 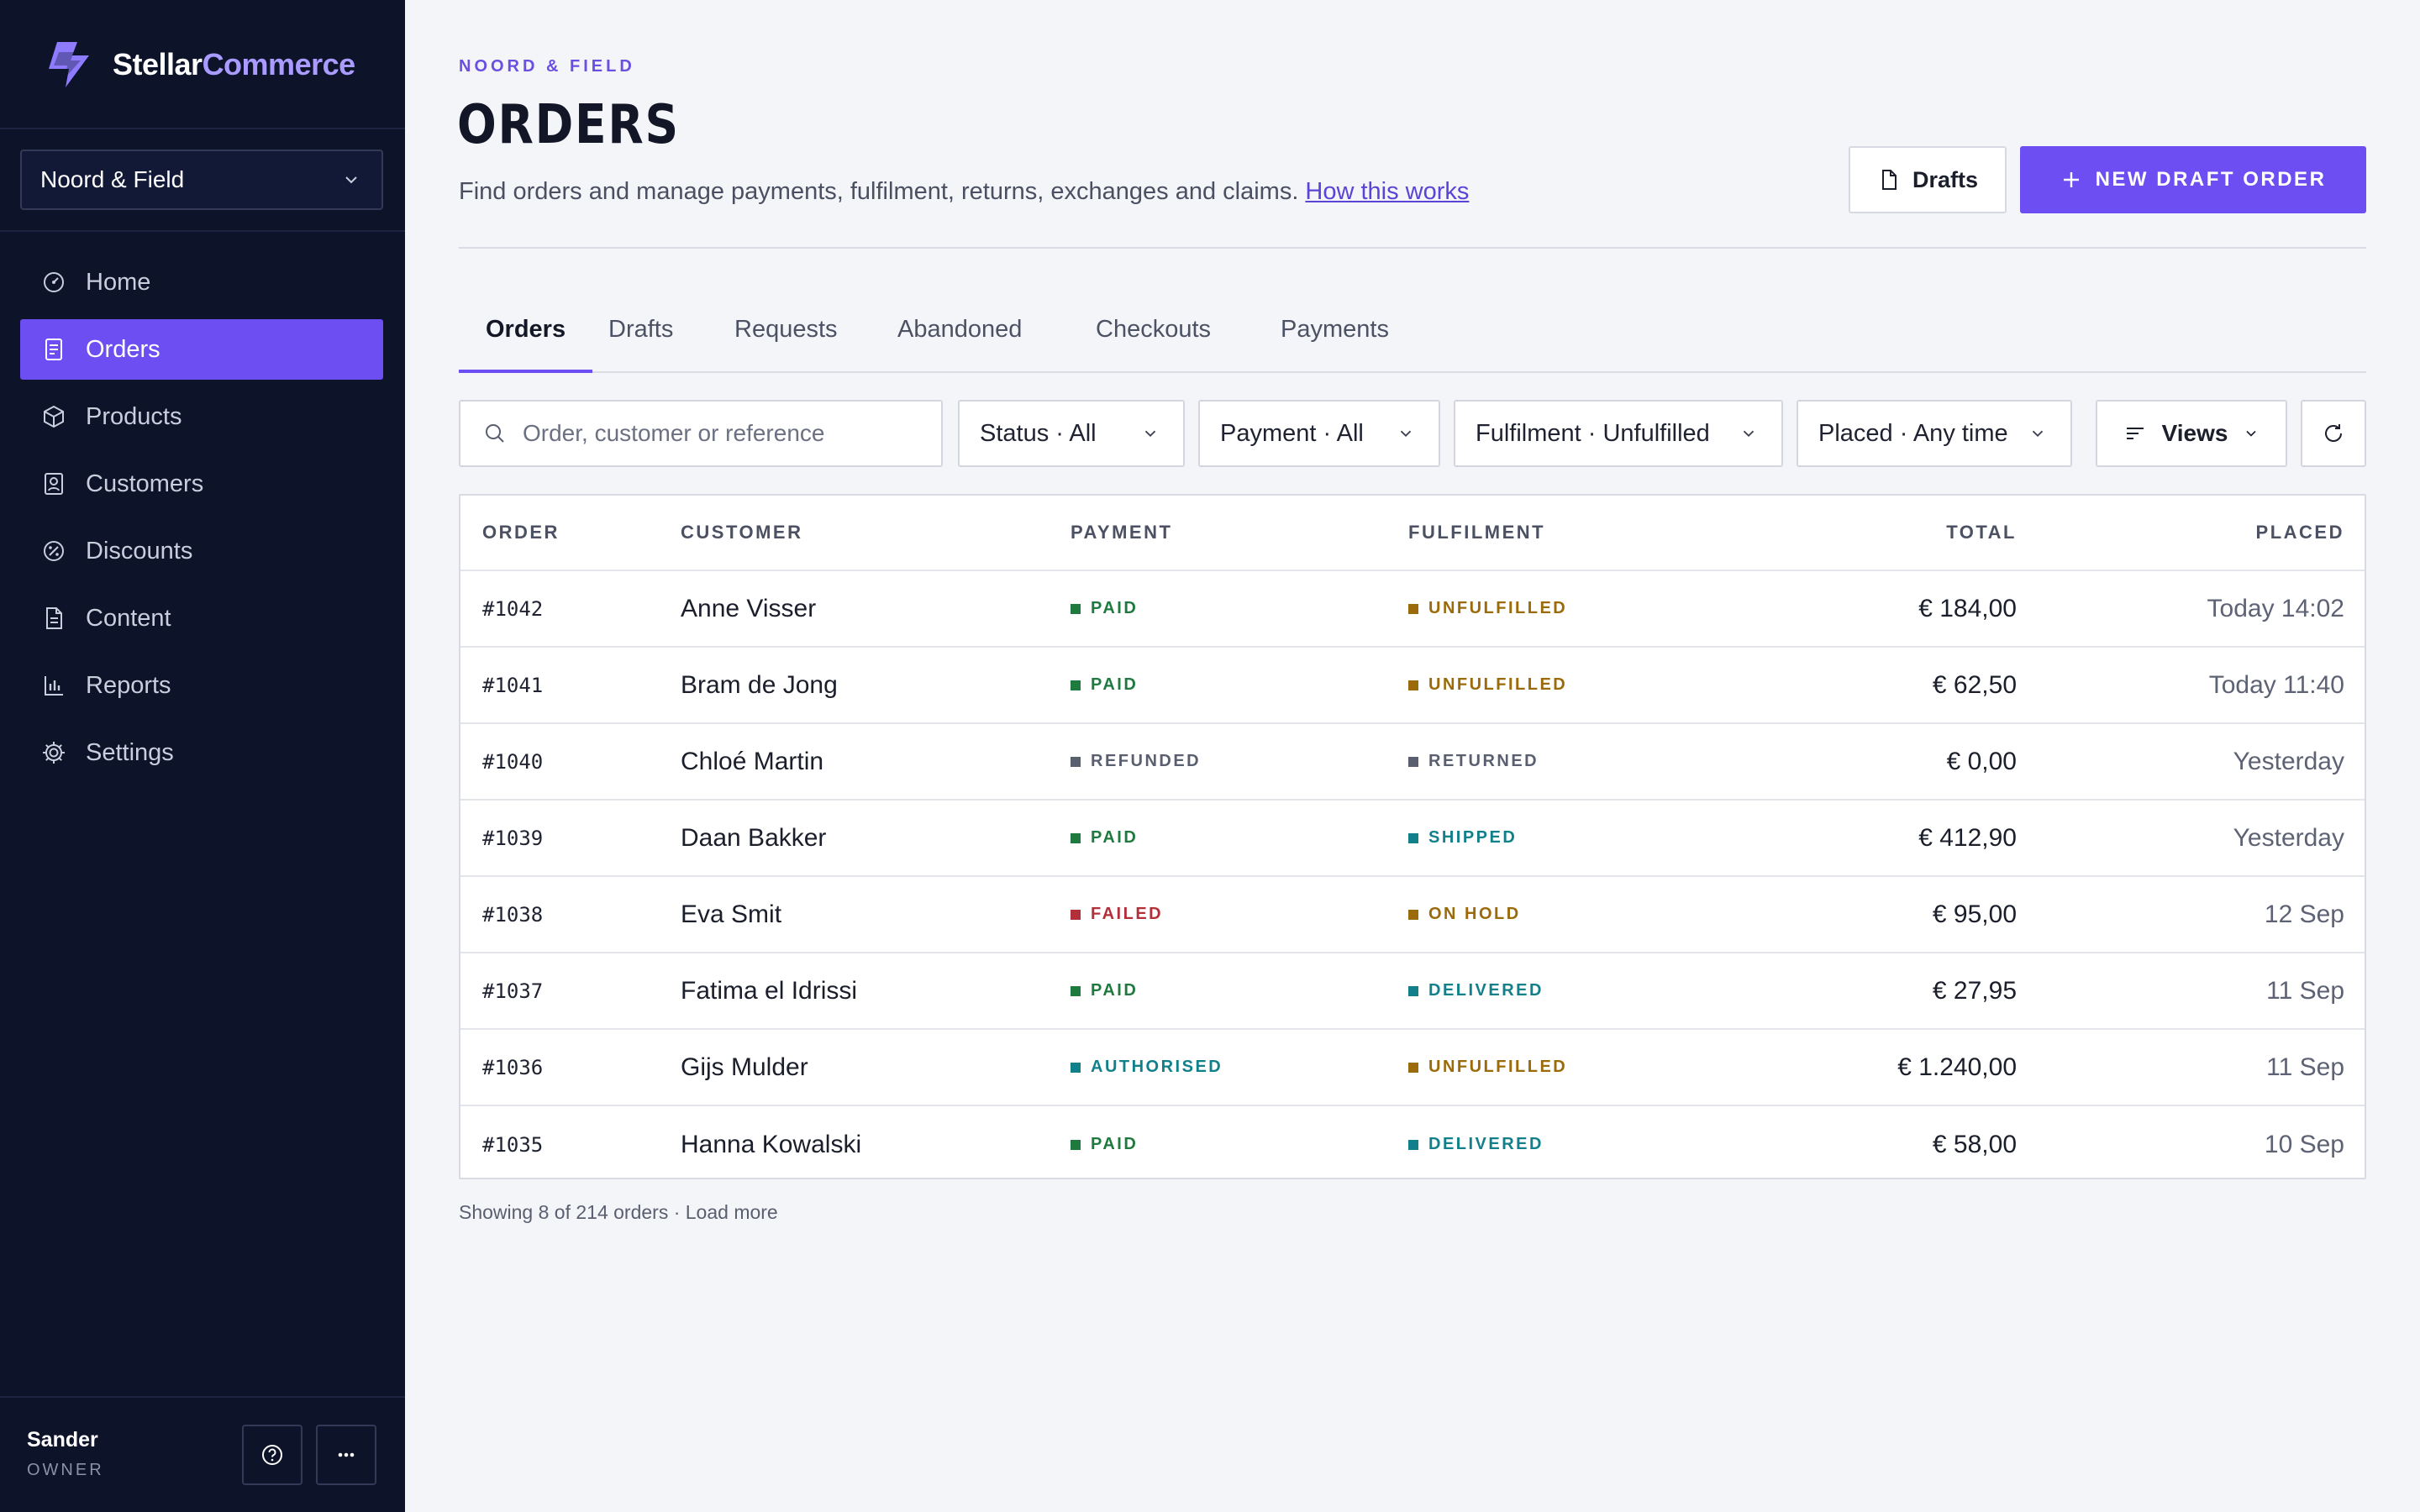 What do you see at coordinates (513, 838) in the screenshot?
I see `order-number: #1039` at bounding box center [513, 838].